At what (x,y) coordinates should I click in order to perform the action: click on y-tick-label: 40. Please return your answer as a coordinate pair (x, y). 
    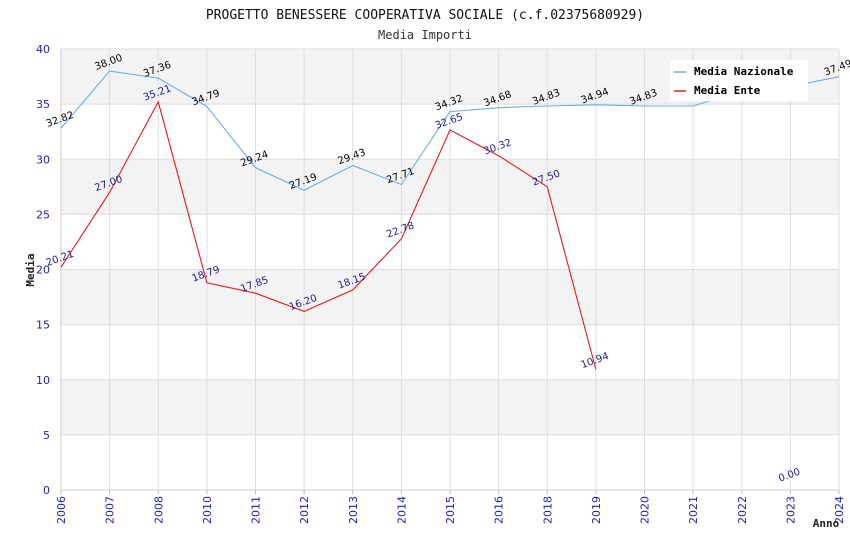
    Looking at the image, I should click on (43, 49).